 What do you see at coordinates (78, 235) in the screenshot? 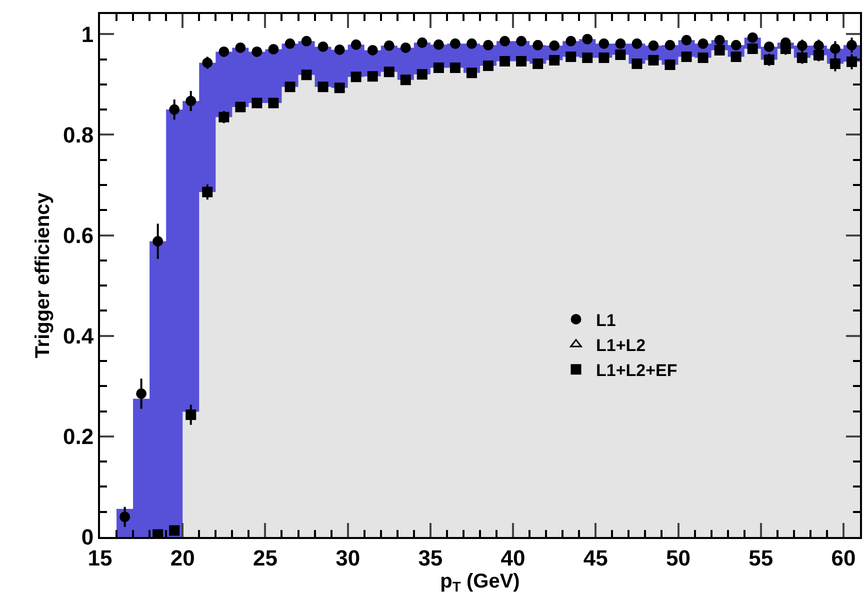
I see `y-tick-label: 0.6` at bounding box center [78, 235].